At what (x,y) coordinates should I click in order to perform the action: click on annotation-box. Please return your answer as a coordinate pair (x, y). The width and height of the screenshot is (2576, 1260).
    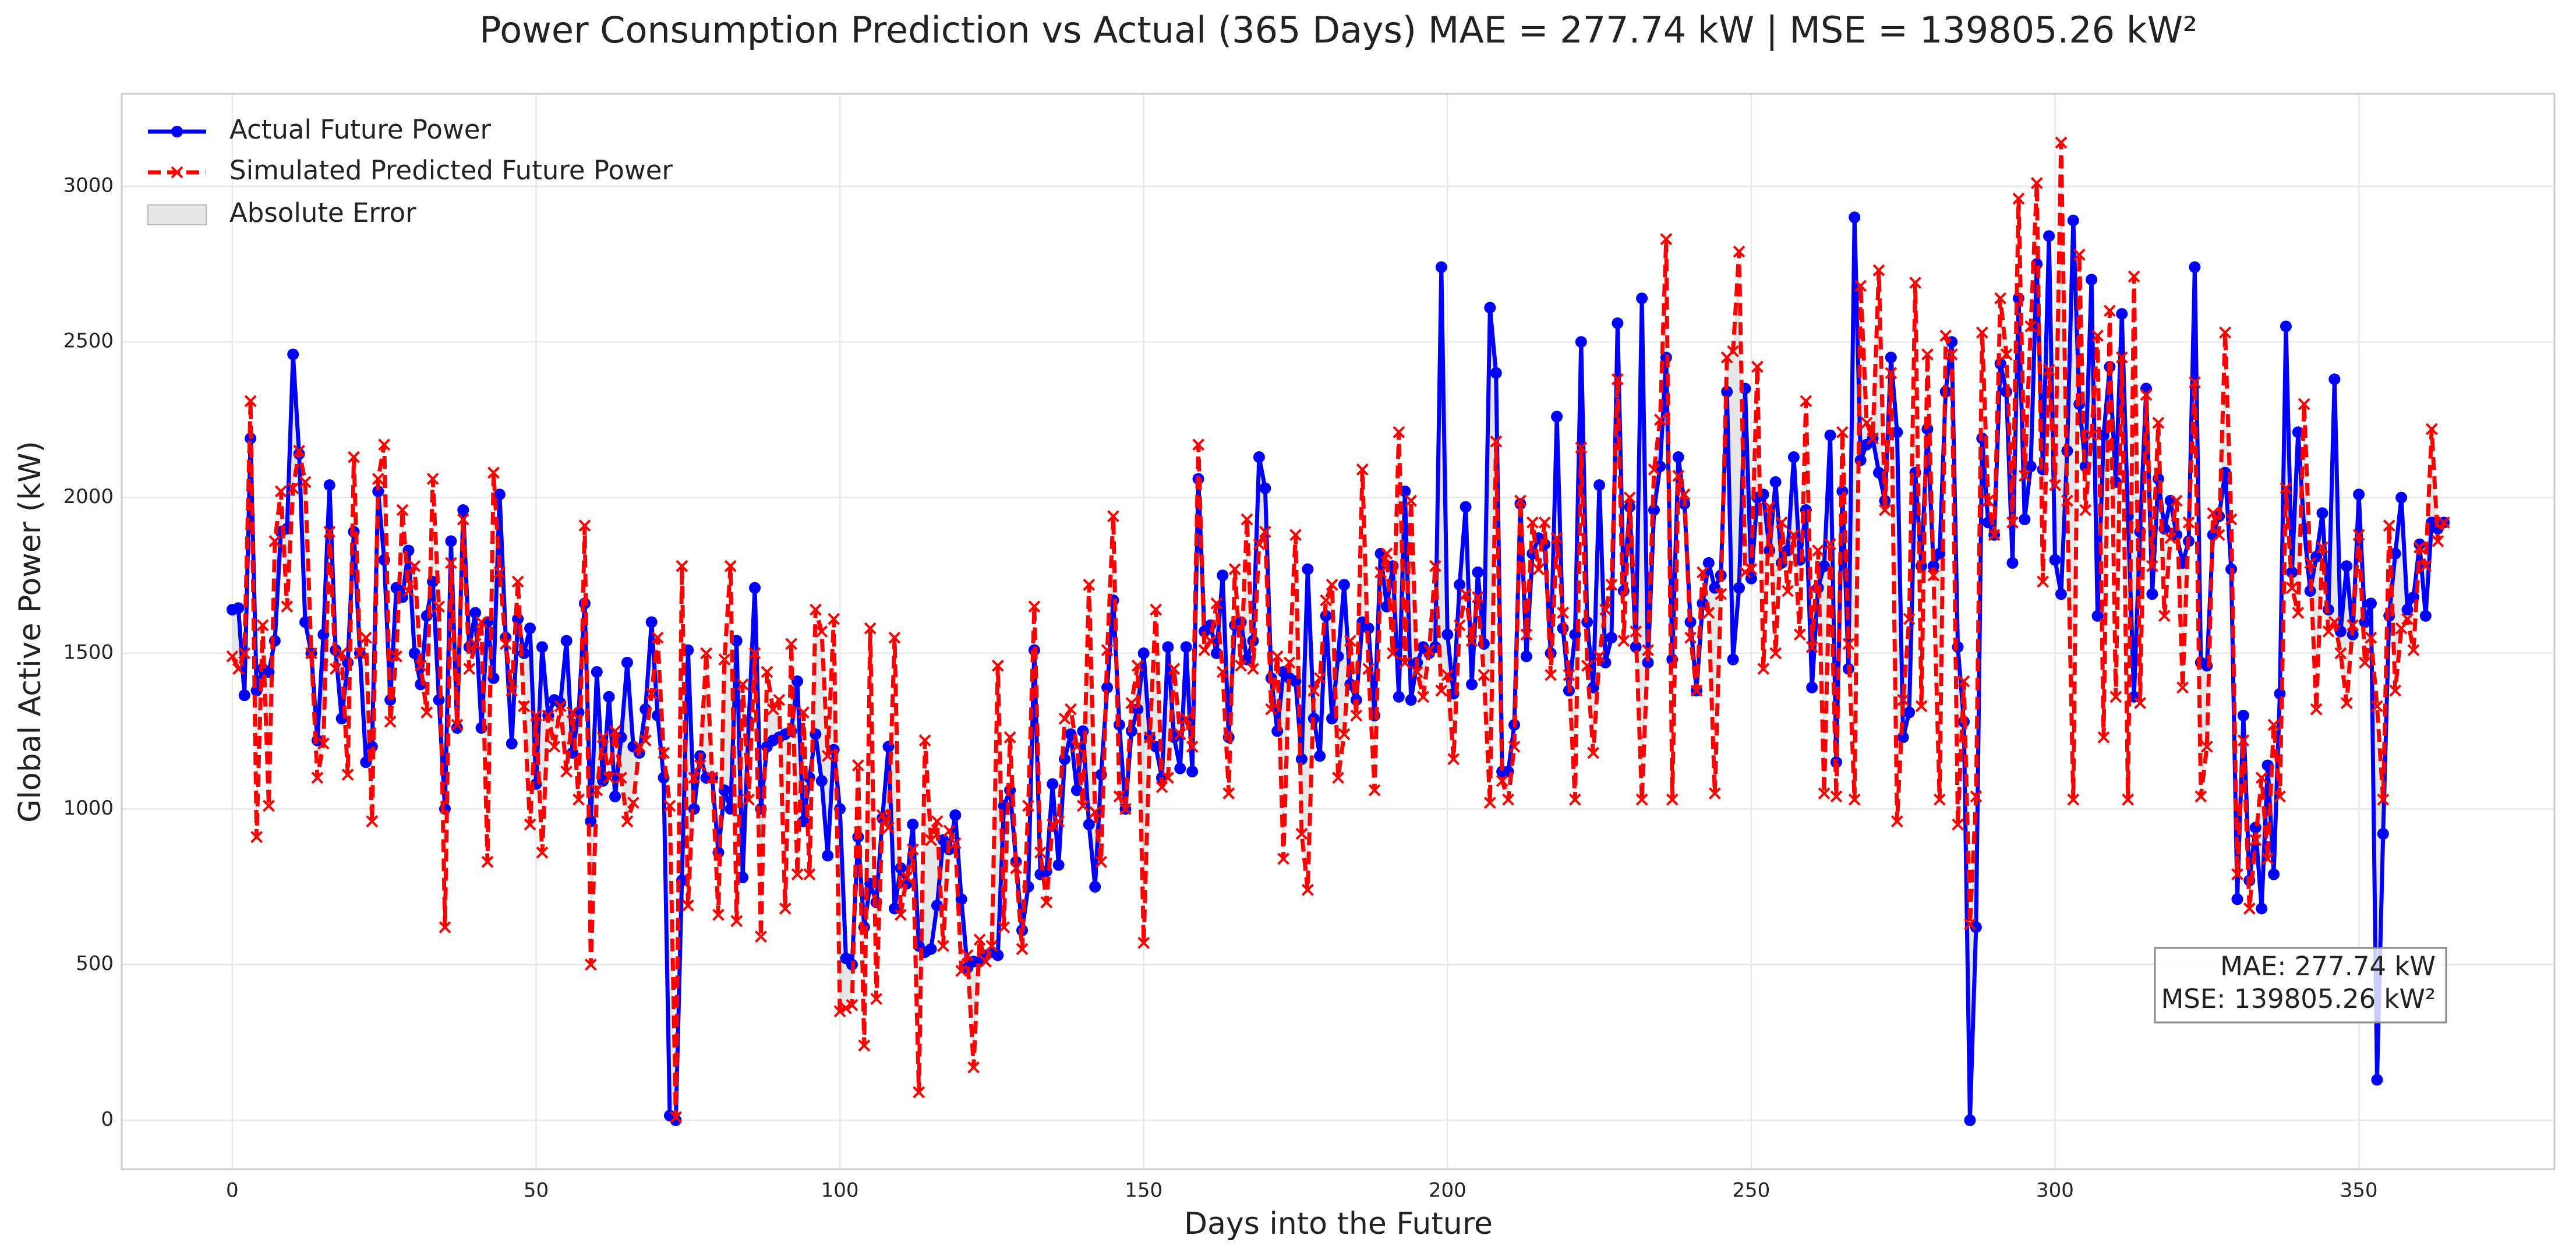
    Looking at the image, I should click on (2300, 985).